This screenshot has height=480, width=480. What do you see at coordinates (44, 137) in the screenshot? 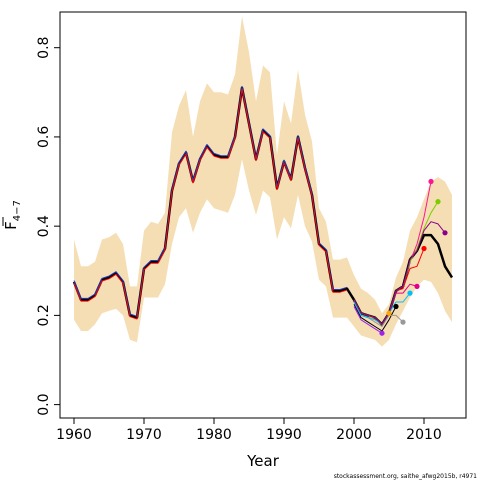
I see `y-tick-label: 0.6` at bounding box center [44, 137].